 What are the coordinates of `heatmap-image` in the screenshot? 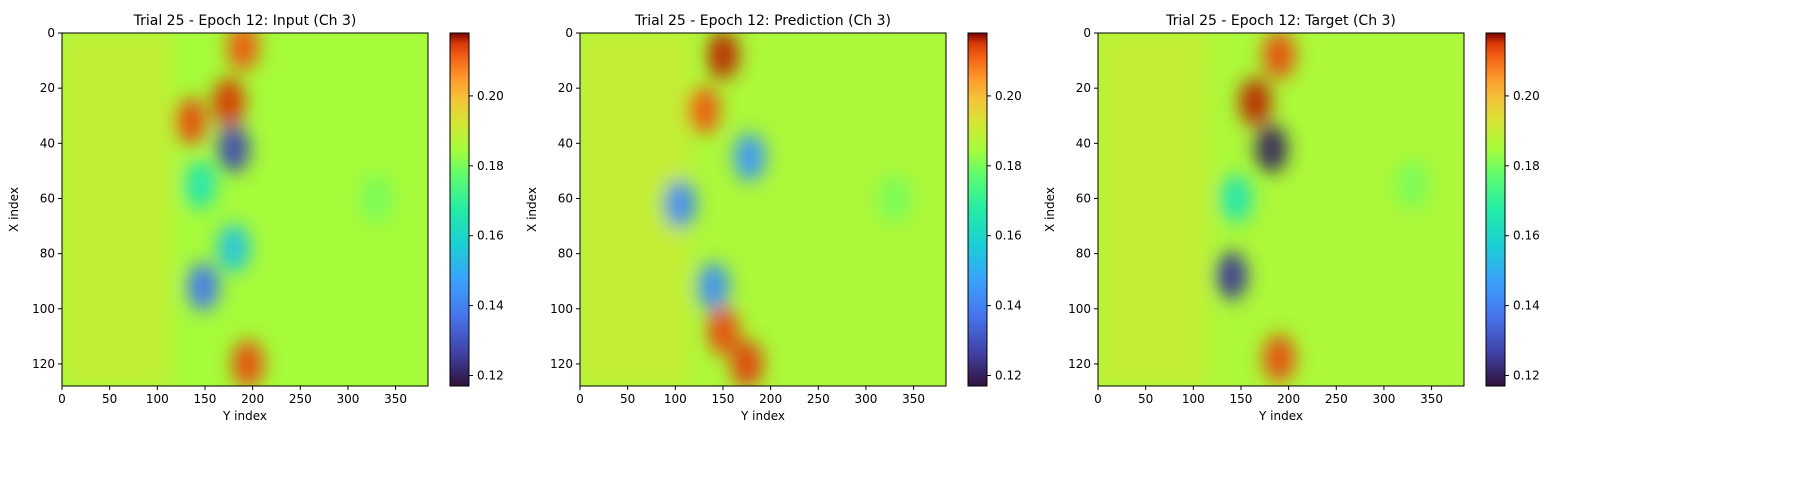 It's located at (1281, 209).